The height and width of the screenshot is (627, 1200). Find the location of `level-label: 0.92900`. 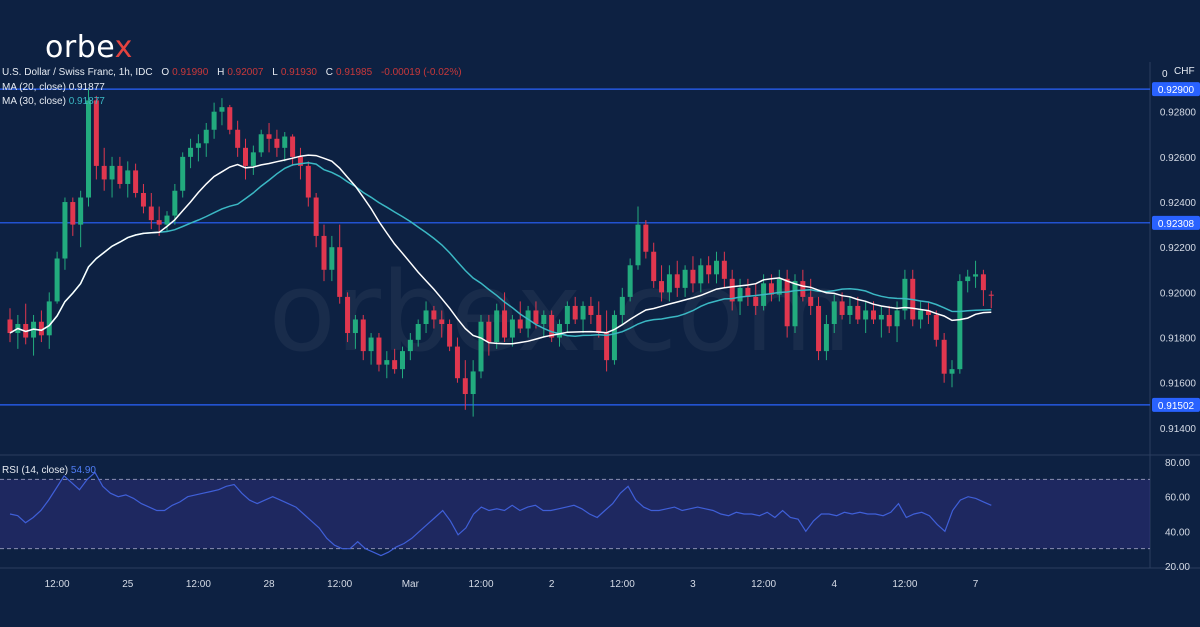

level-label: 0.92900 is located at coordinates (1176, 90).